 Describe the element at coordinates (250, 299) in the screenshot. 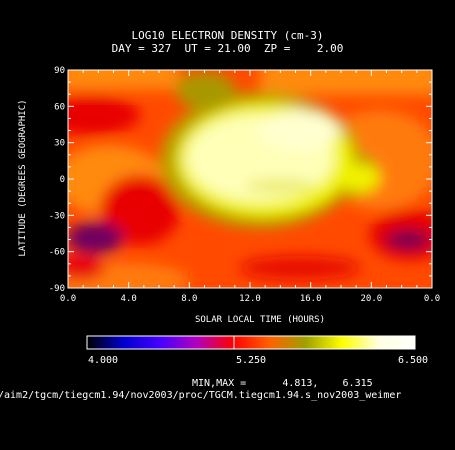

I see `x-tick-label: 12.0` at that location.